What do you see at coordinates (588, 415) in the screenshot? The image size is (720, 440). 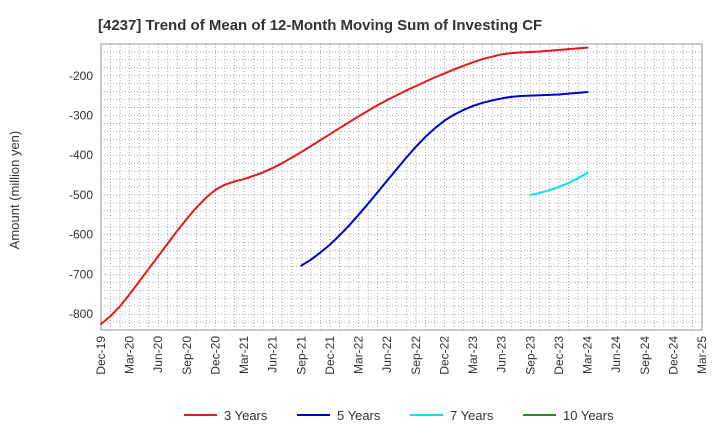 I see `legend-label-10-years: 10 Years` at bounding box center [588, 415].